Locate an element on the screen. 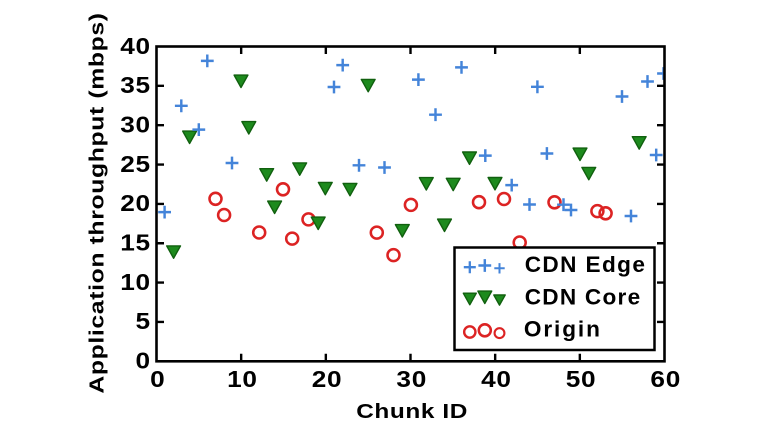 The width and height of the screenshot is (768, 432). svg-text: 5 is located at coordinates (143, 322).